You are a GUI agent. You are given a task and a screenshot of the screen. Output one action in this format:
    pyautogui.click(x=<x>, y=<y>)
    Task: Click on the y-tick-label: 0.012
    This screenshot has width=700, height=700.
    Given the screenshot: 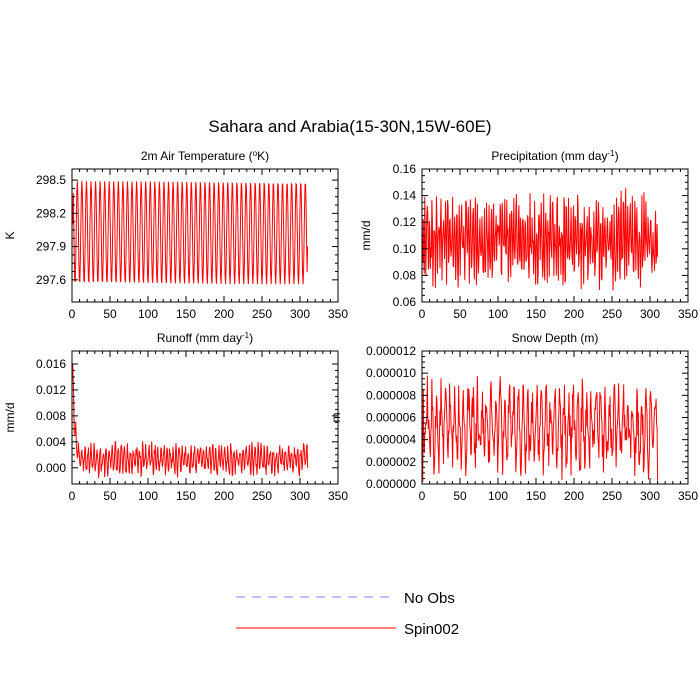 What is the action you would take?
    pyautogui.click(x=51, y=390)
    